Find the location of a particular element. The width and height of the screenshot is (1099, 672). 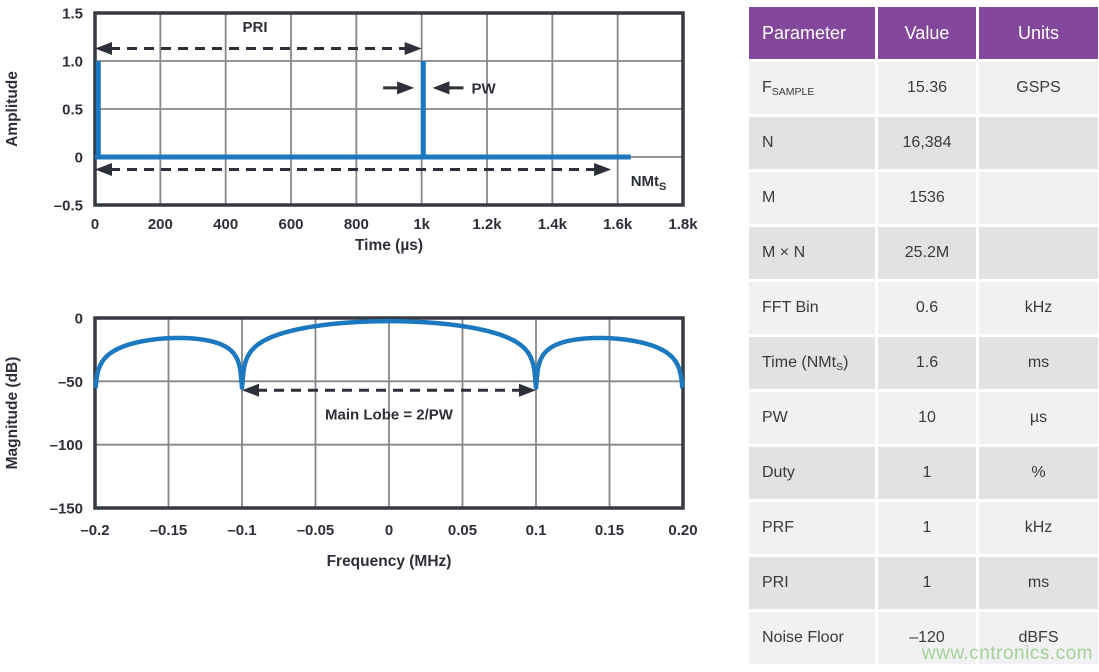

table-header-parameter: Parameter is located at coordinates (812, 33).